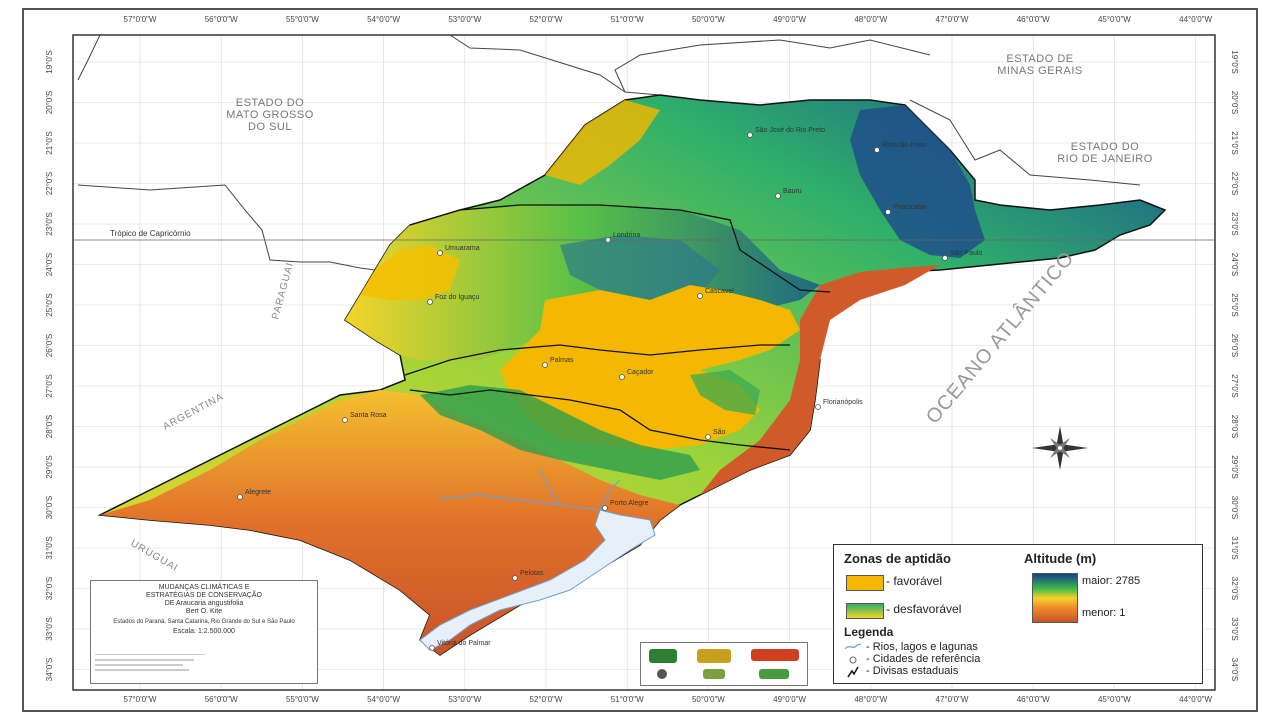  I want to click on institution-logo, so click(714, 656).